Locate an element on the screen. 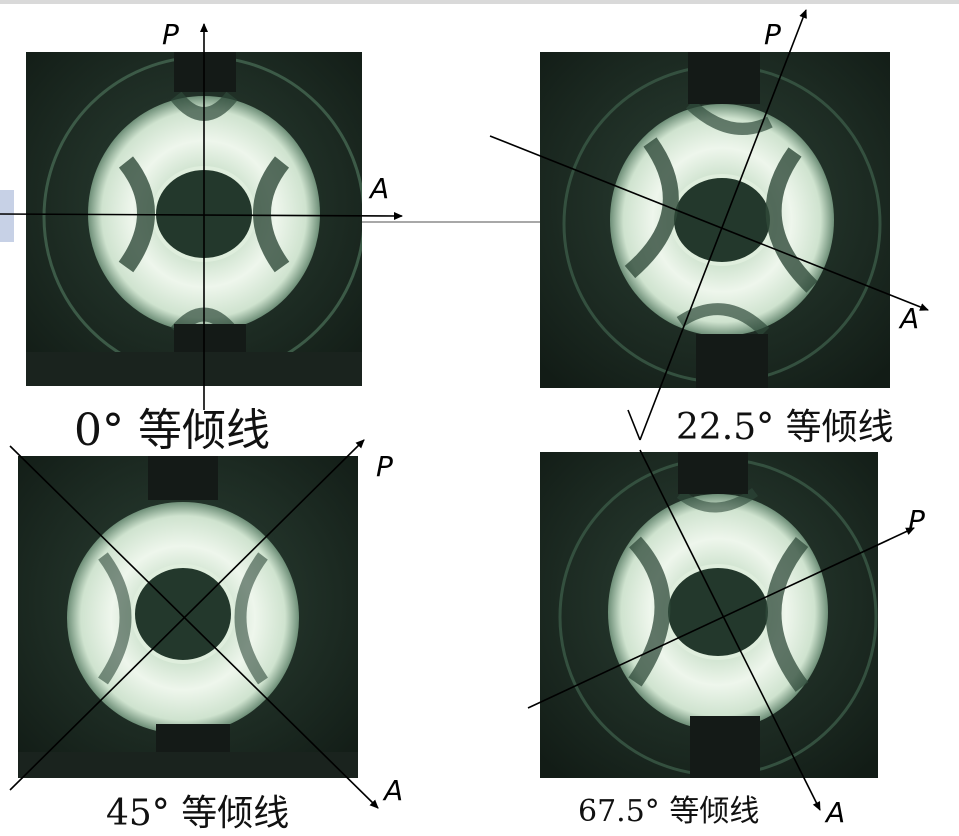  caption-0-deg: 0° 等倾线 is located at coordinates (172, 430).